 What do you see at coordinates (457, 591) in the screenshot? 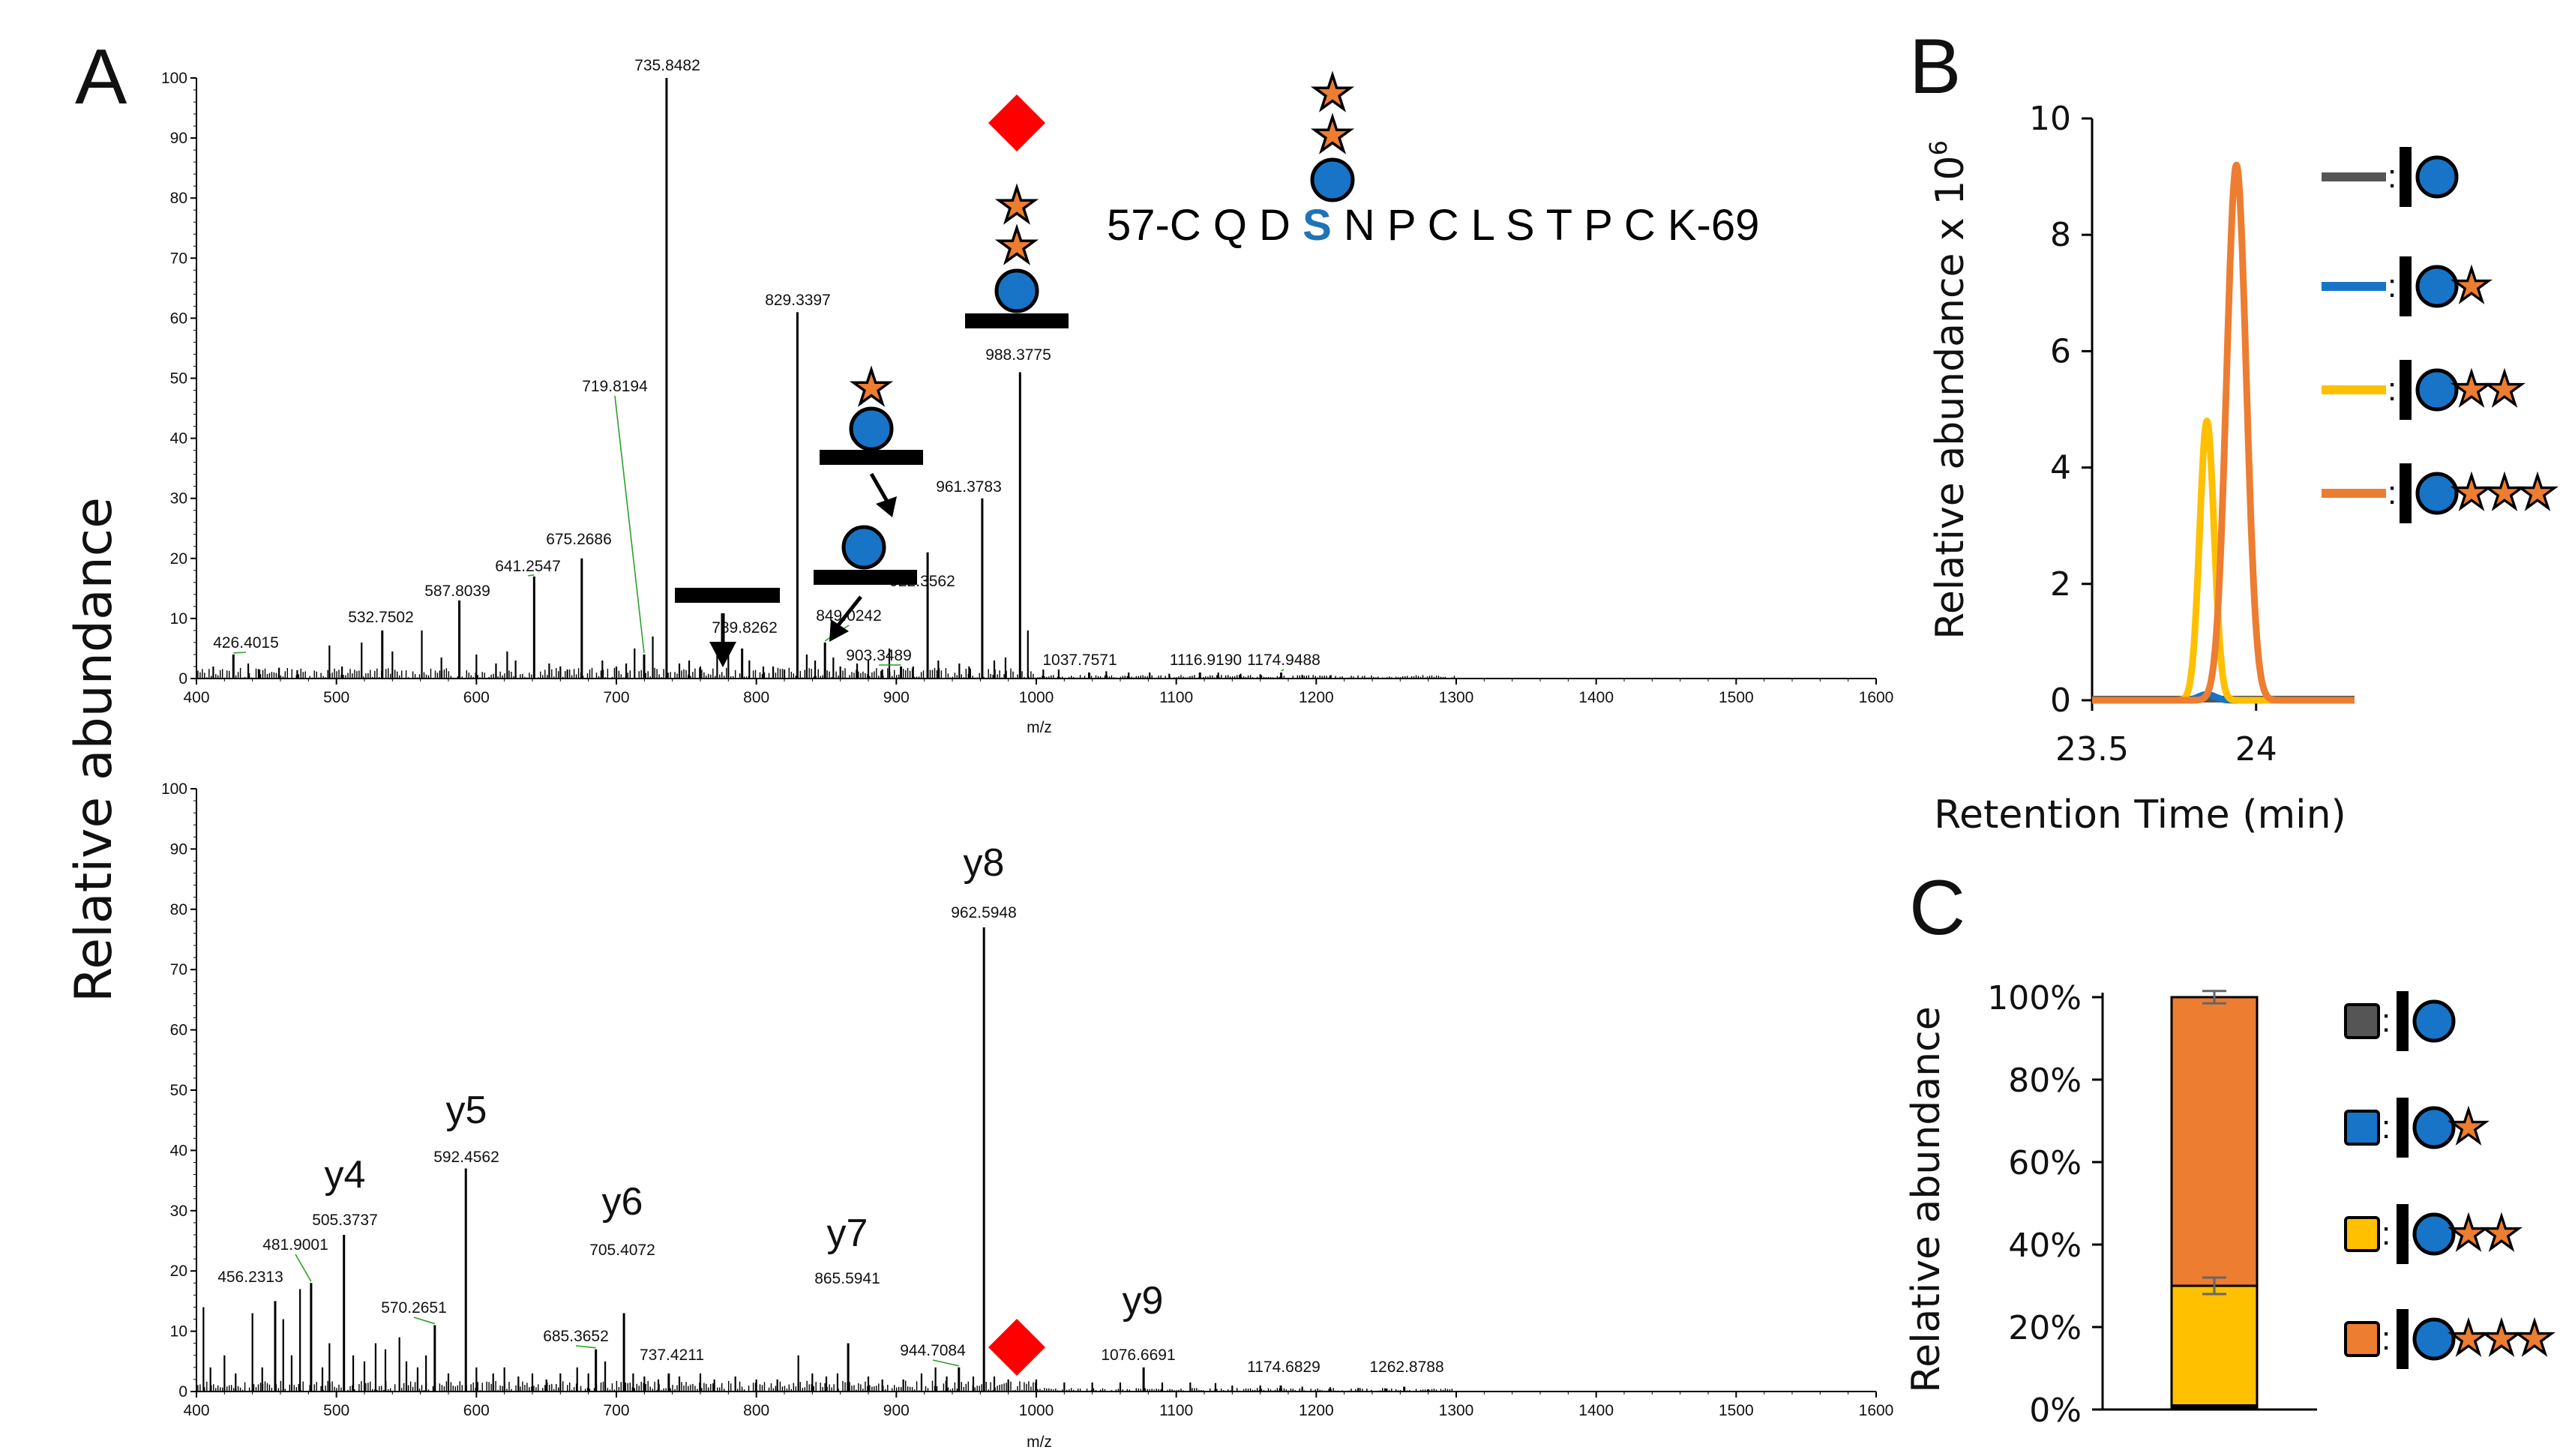
I see `peak-mz-label: 587.8039` at bounding box center [457, 591].